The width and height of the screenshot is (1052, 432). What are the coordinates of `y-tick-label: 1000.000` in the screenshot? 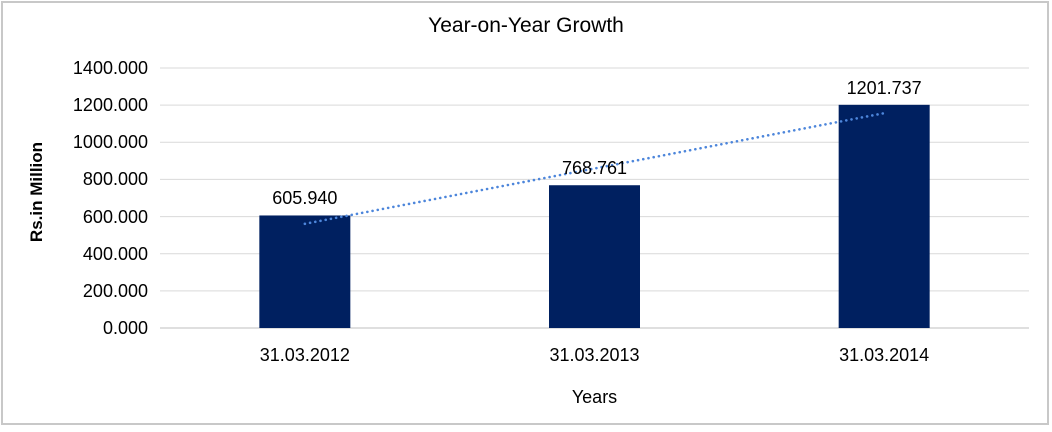 It's located at (110, 142).